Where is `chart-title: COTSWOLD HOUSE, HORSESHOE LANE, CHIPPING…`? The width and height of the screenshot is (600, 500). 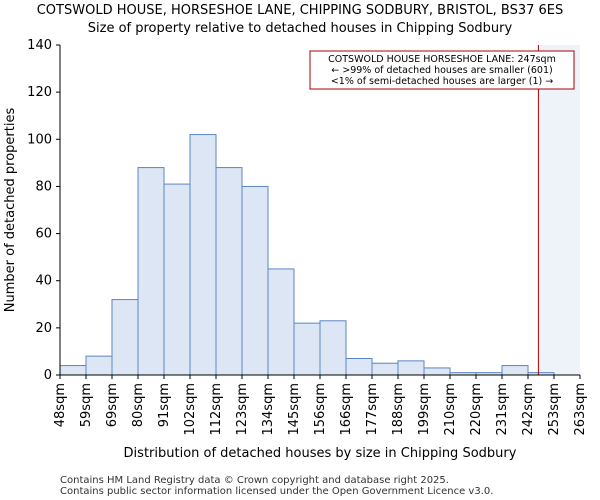 chart-title: COTSWOLD HOUSE, HORSESHOE LANE, CHIPPING… is located at coordinates (300, 10).